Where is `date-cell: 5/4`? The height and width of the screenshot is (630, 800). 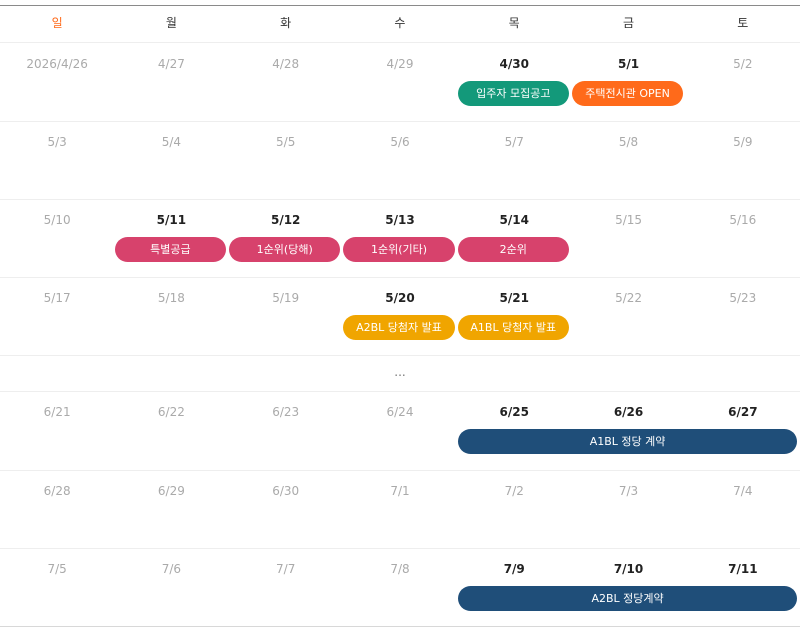
date-cell: 5/4 is located at coordinates (171, 142).